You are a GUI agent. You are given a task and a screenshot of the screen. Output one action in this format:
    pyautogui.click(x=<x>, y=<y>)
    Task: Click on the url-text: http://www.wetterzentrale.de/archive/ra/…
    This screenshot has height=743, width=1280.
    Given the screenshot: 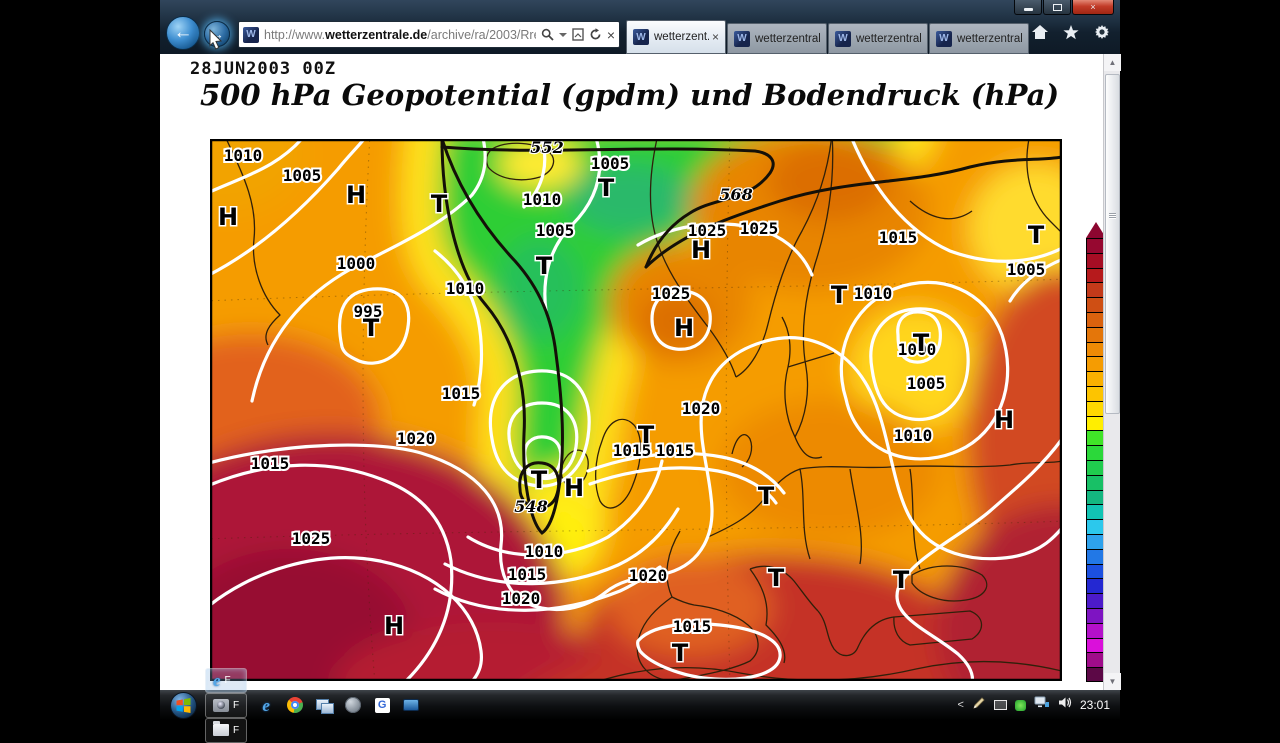 What is the action you would take?
    pyautogui.click(x=400, y=34)
    